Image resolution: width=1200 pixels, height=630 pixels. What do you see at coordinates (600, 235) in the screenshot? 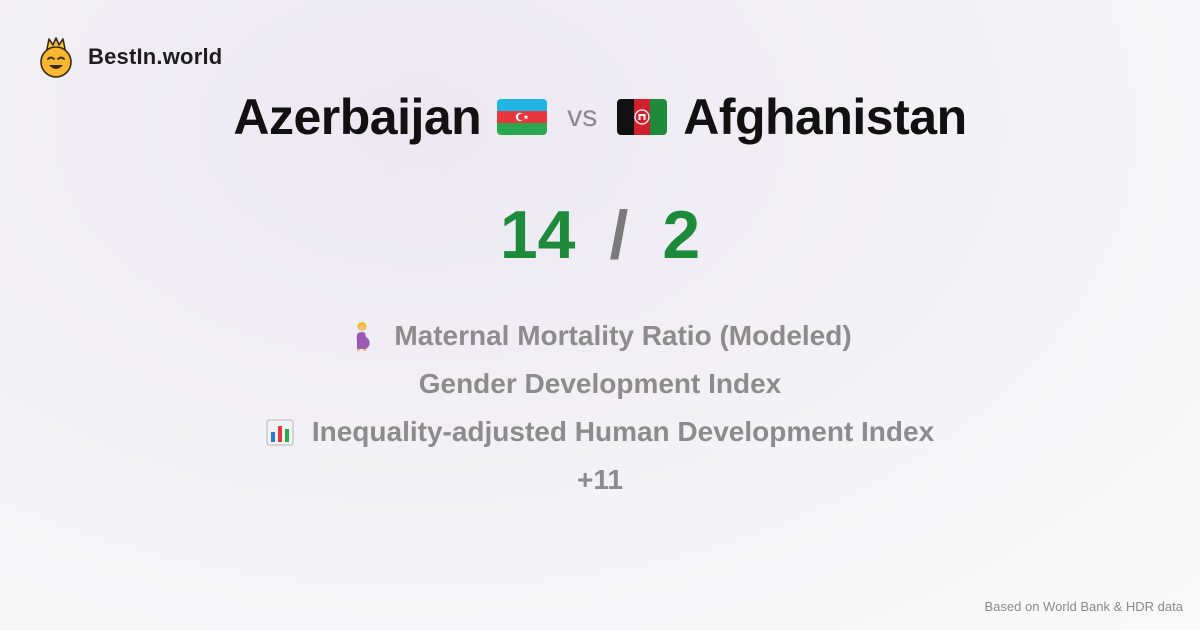
I see `score: 14 / 2` at bounding box center [600, 235].